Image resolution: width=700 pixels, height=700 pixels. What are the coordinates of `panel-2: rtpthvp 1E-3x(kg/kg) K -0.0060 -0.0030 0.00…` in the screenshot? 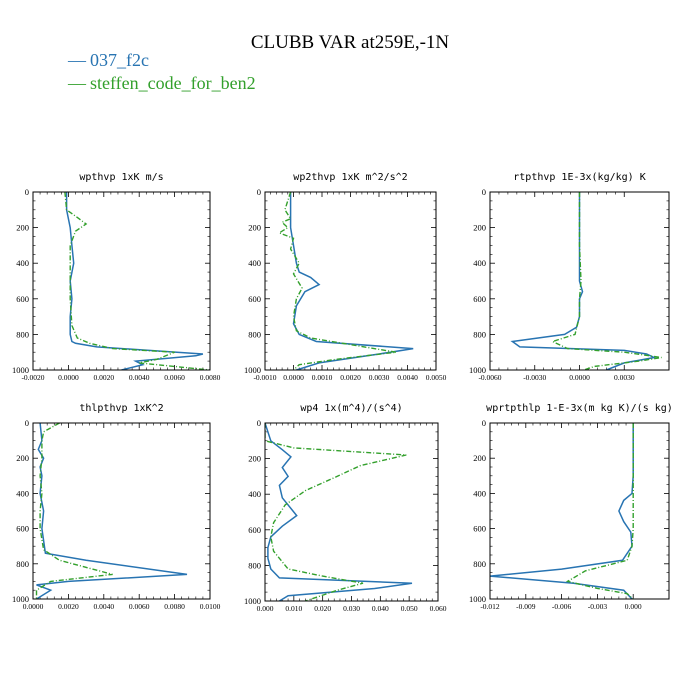 It's located at (569, 277).